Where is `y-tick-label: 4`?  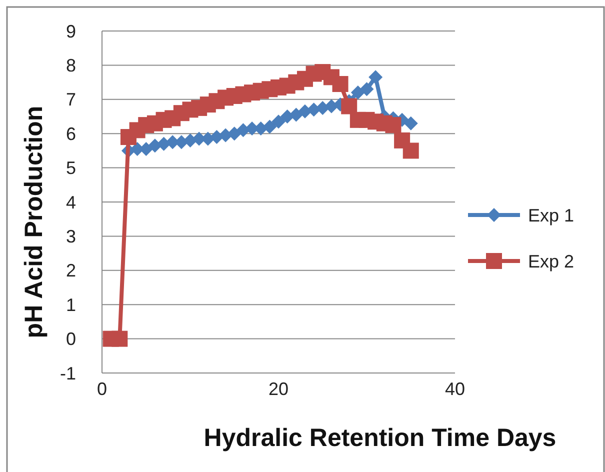
y-tick-label: 4 is located at coordinates (71, 202).